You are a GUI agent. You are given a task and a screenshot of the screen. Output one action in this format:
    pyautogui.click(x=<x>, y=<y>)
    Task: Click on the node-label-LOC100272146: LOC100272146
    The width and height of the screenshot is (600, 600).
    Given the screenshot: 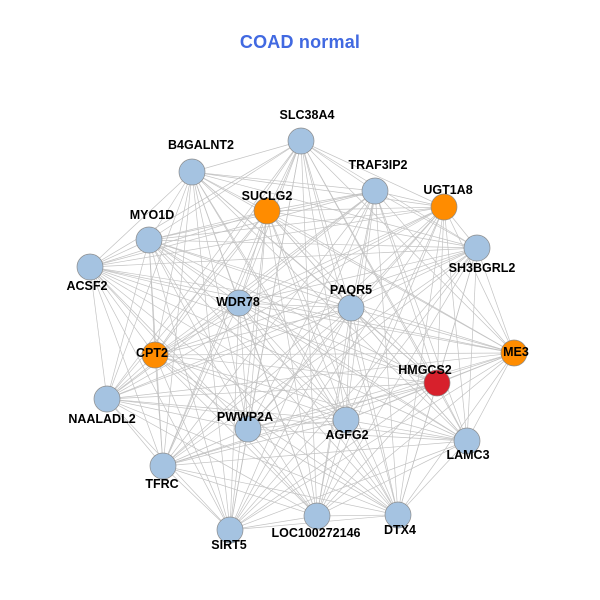 What is the action you would take?
    pyautogui.click(x=316, y=533)
    